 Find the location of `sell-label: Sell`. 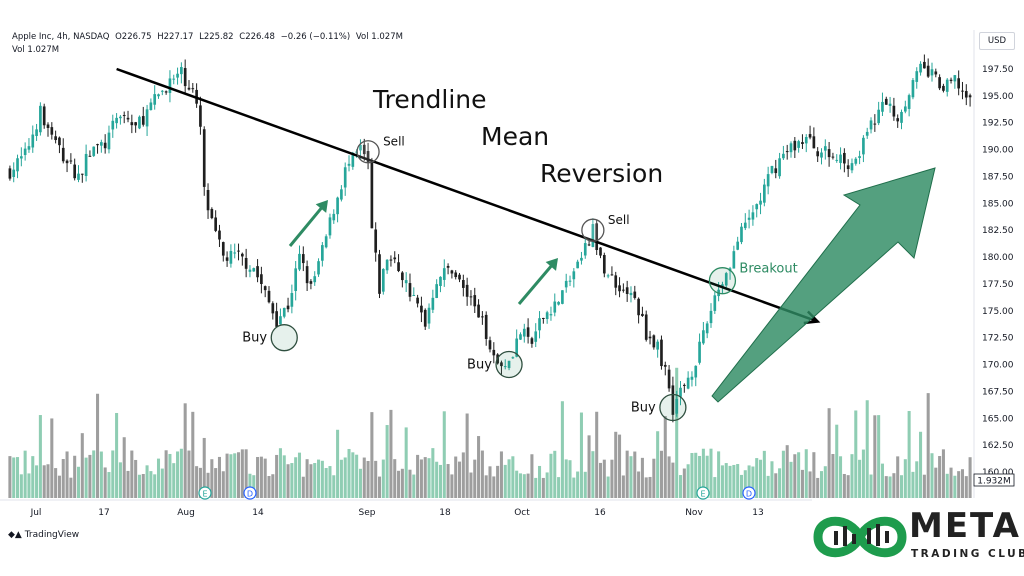

sell-label: Sell is located at coordinates (394, 142).